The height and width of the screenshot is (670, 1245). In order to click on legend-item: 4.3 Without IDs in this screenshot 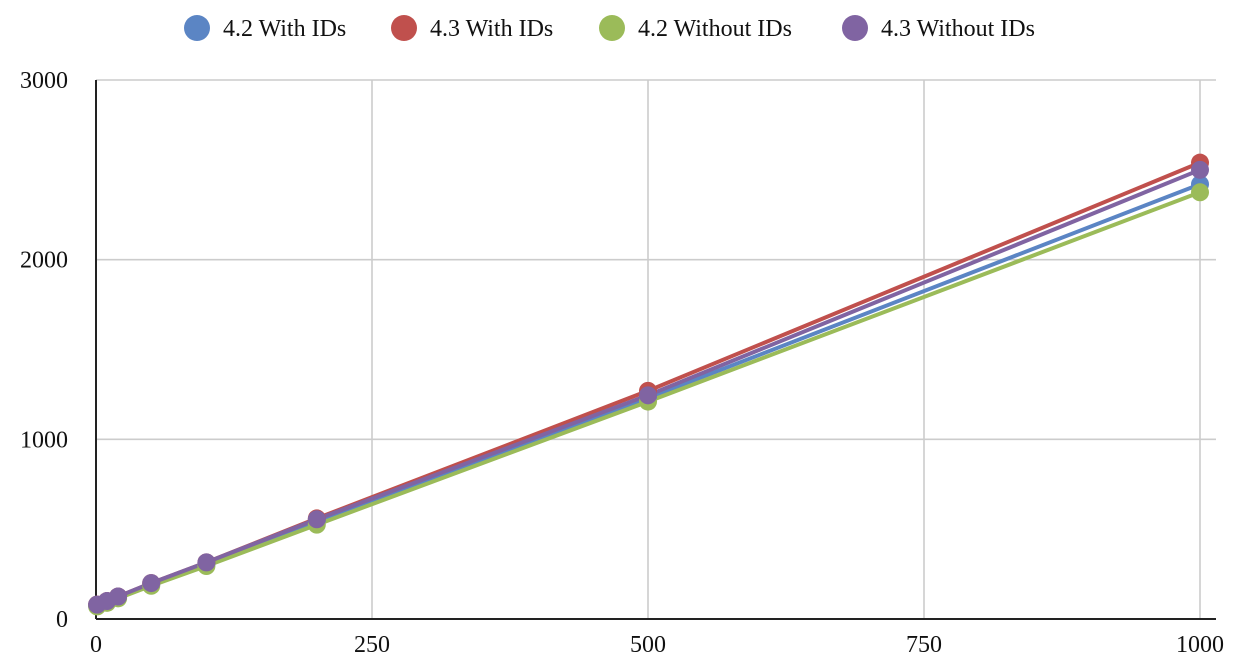, I will do `click(938, 28)`.